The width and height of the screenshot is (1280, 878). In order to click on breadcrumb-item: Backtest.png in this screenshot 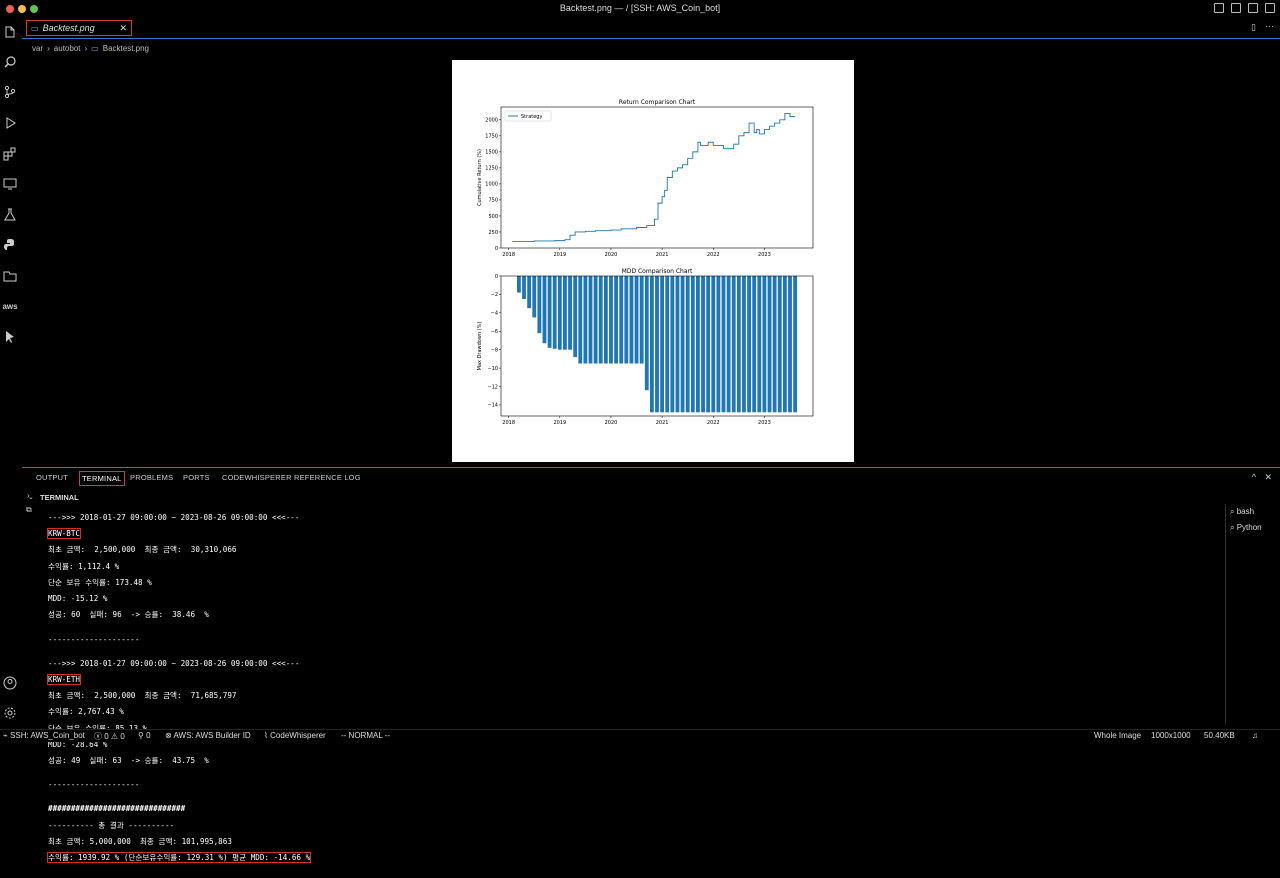, I will do `click(125, 48)`.